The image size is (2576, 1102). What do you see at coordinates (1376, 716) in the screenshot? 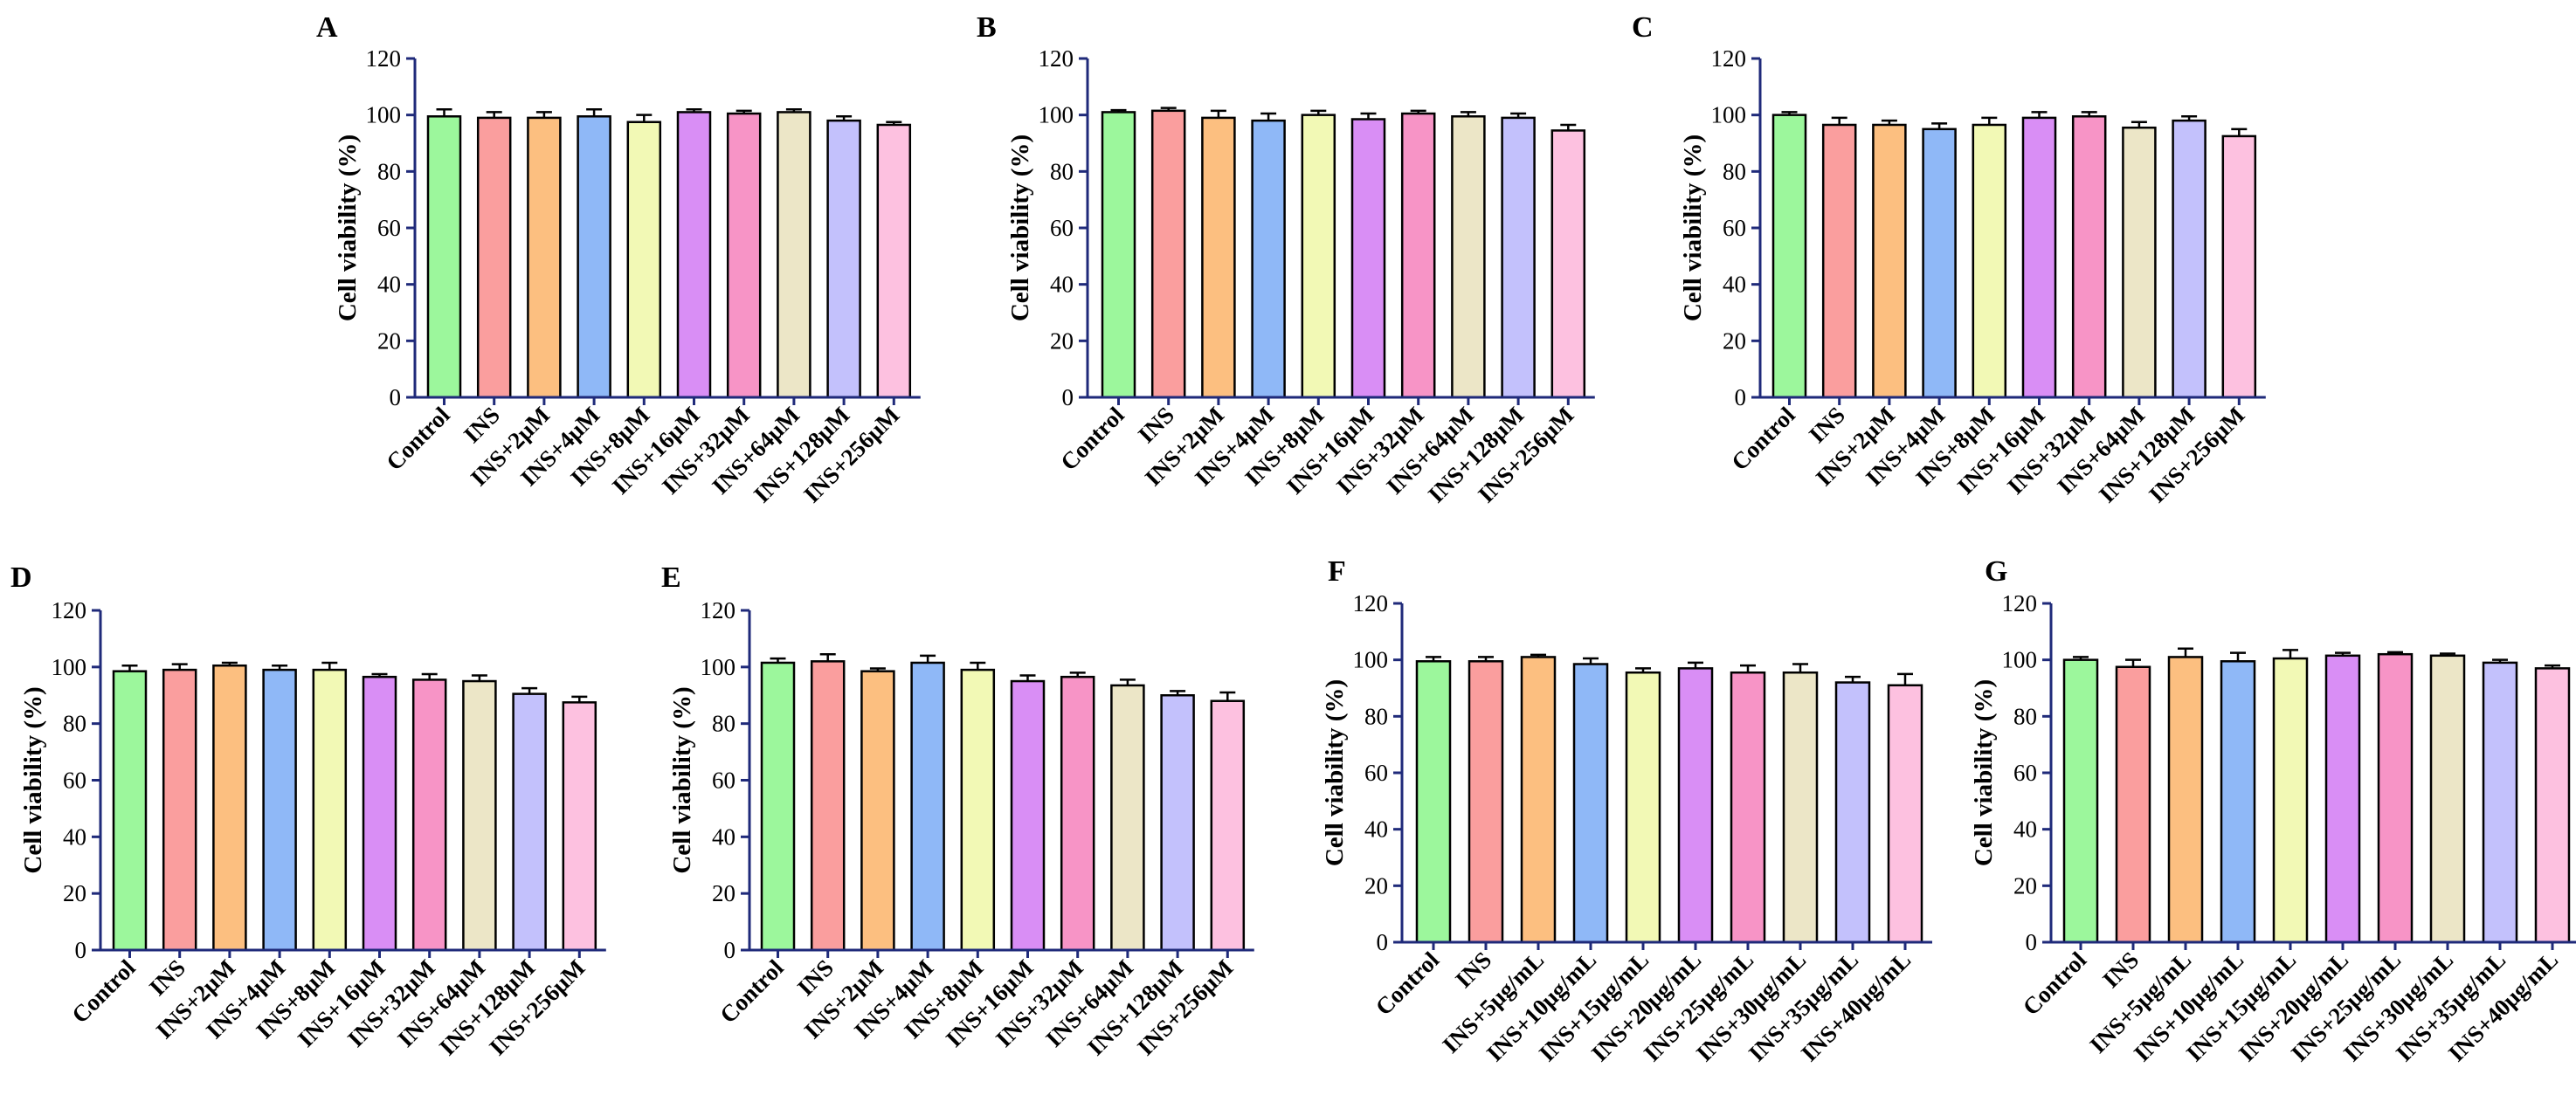
I see `y-tick-label-f-80: 80` at bounding box center [1376, 716].